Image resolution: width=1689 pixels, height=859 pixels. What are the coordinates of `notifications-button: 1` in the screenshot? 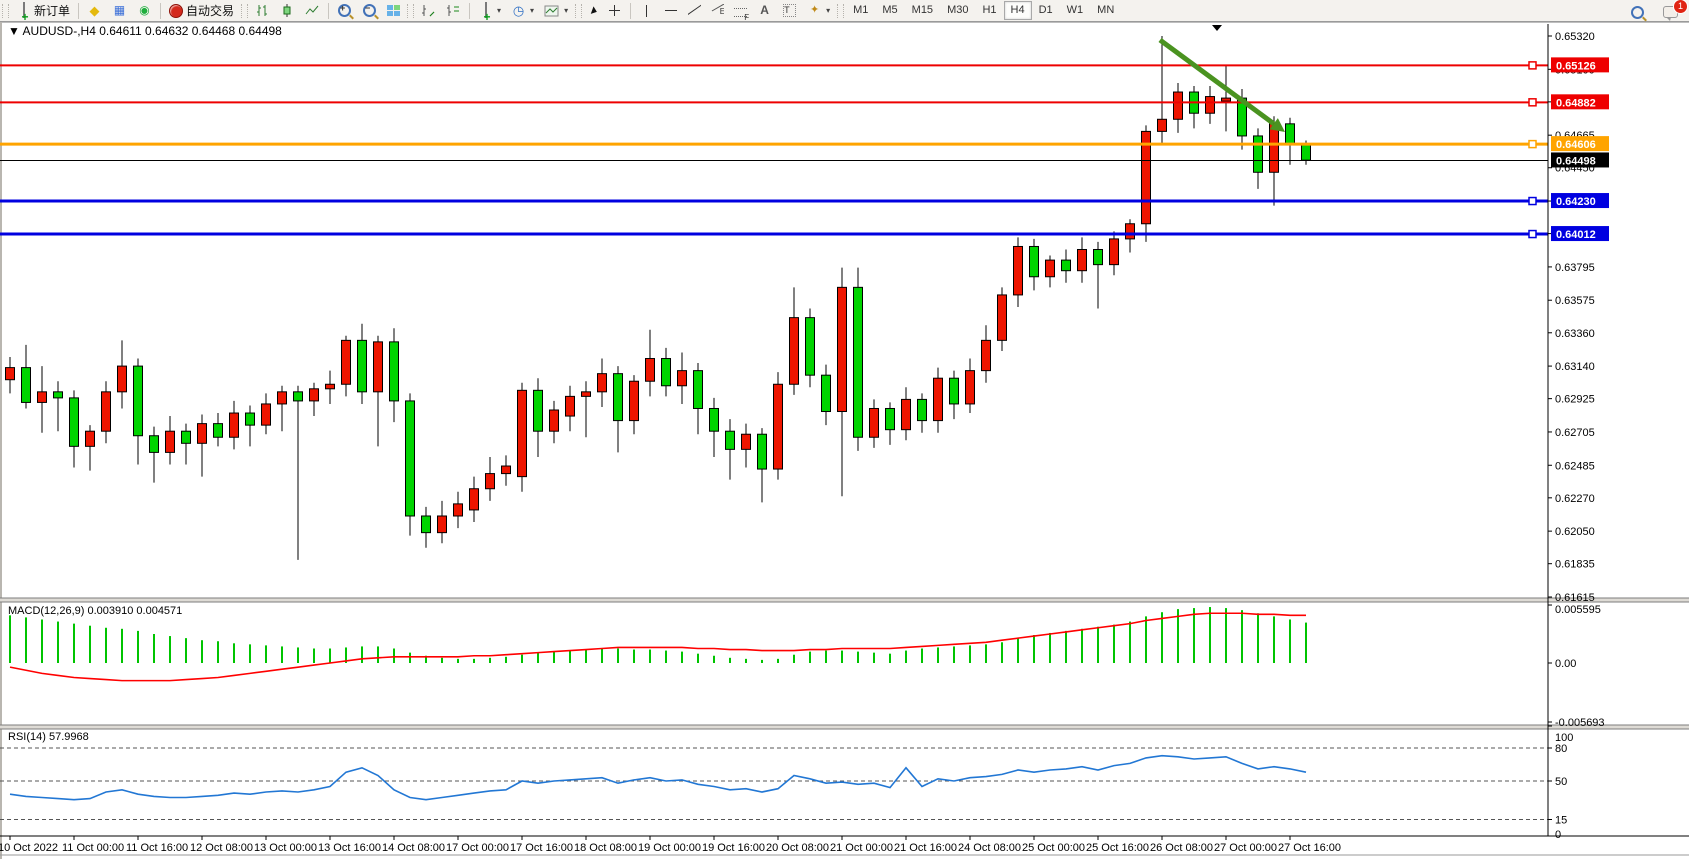 It's located at (1673, 11).